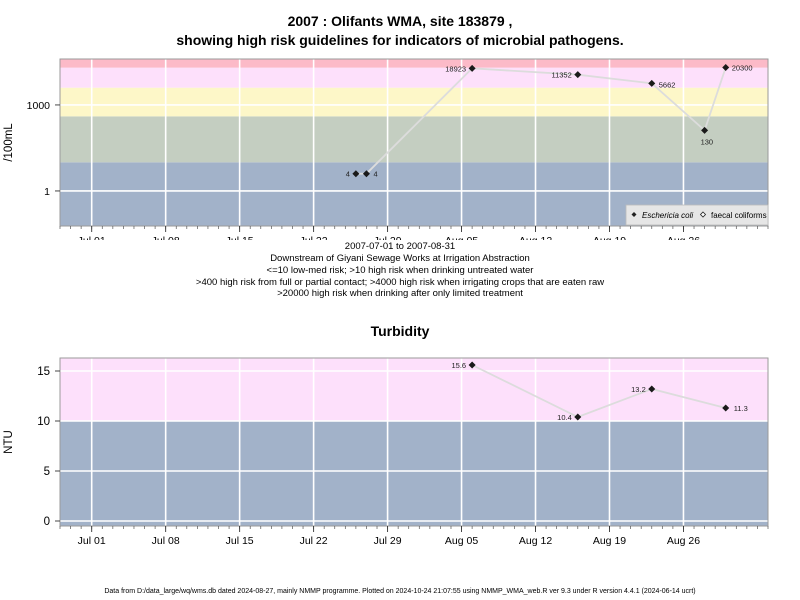 This screenshot has width=800, height=600. I want to click on data-label: 11.3, so click(741, 408).